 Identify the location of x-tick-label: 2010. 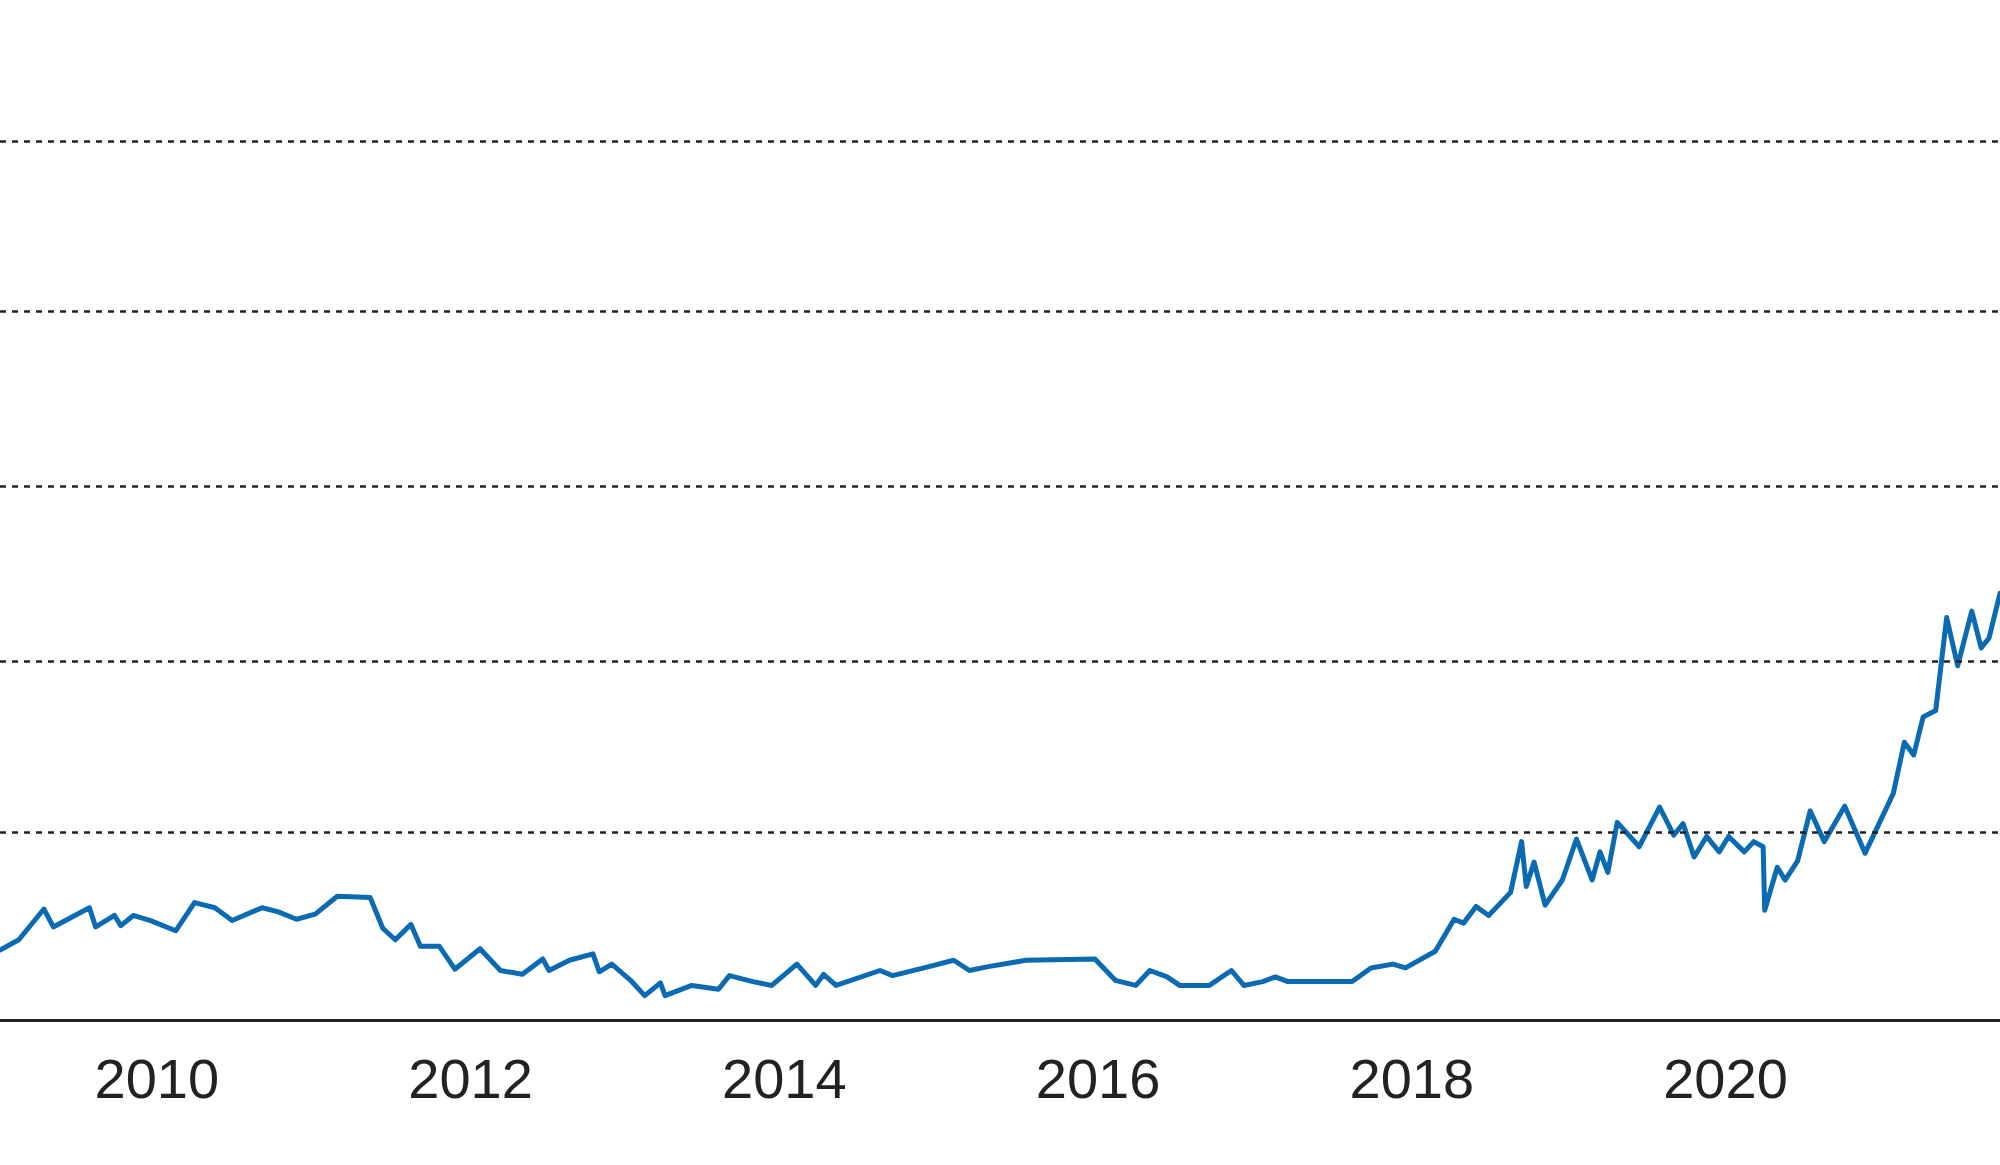
(157, 1078).